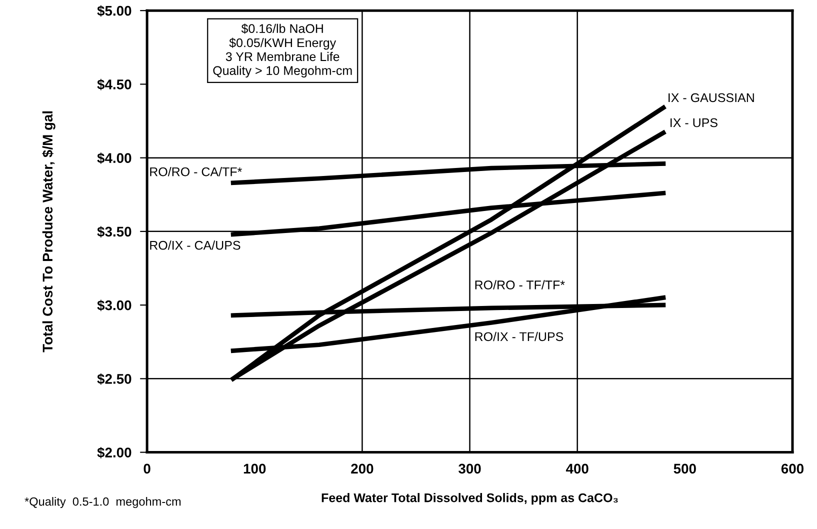 The height and width of the screenshot is (529, 817). Describe the element at coordinates (195, 245) in the screenshot. I see `annotation: RO/IX - CA/UPS` at that location.